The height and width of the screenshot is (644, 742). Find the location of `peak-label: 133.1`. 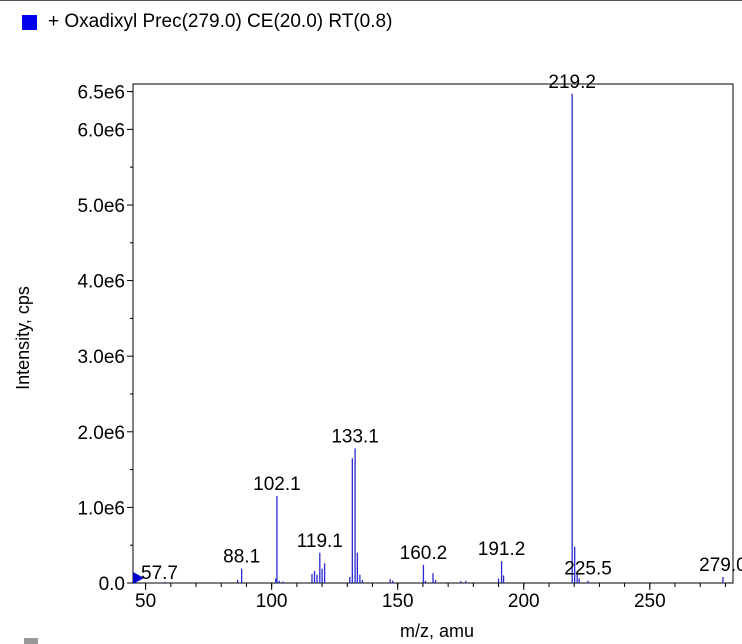

peak-label: 133.1 is located at coordinates (355, 436).